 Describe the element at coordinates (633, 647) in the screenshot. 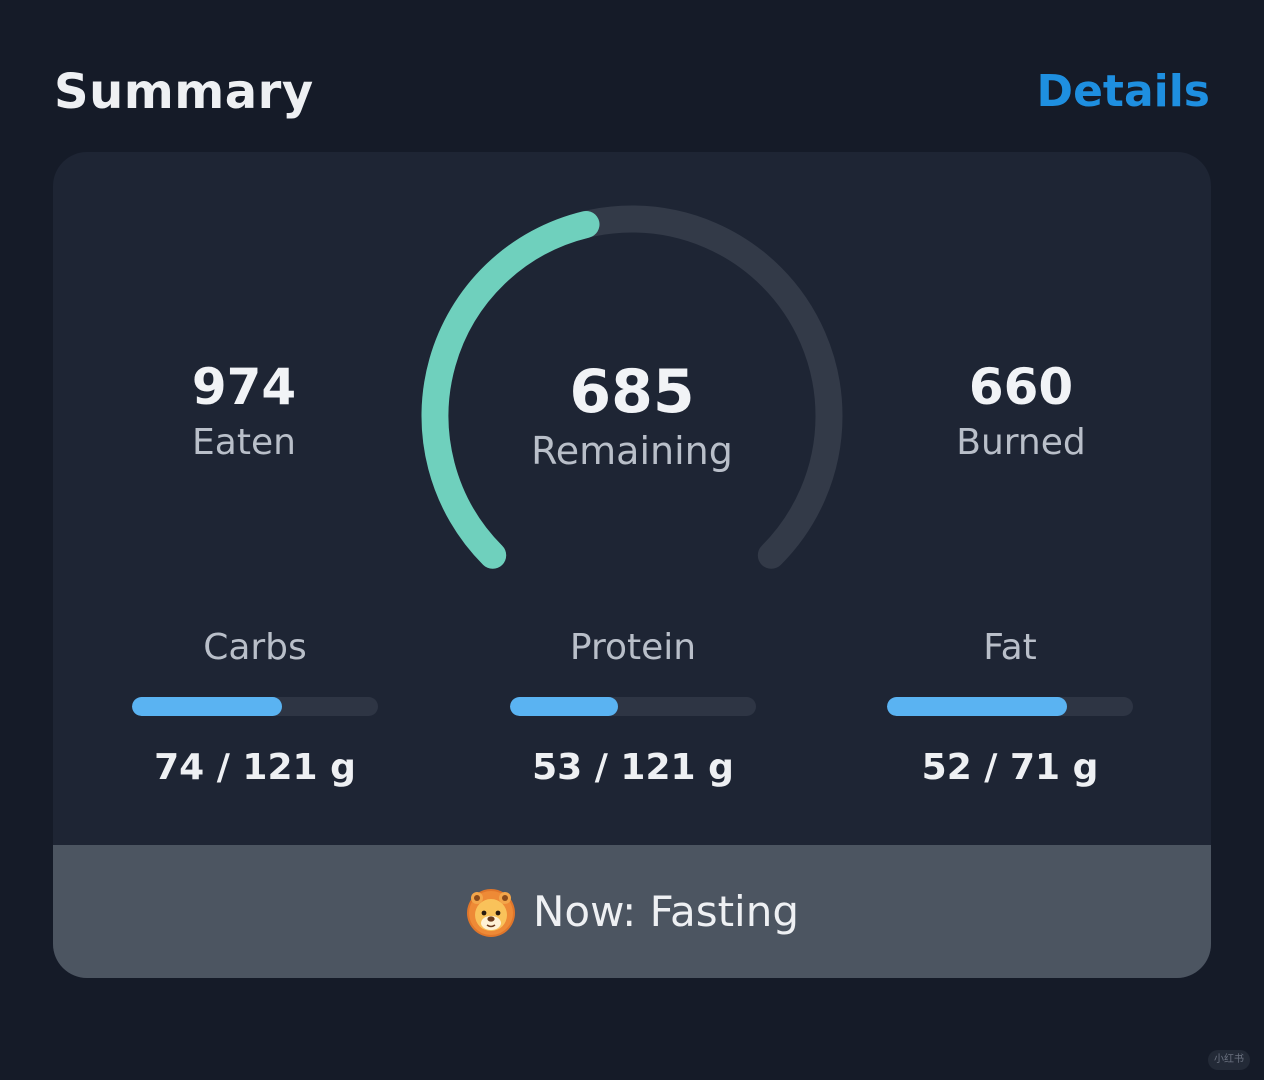

I see `protein-label: Protein` at that location.